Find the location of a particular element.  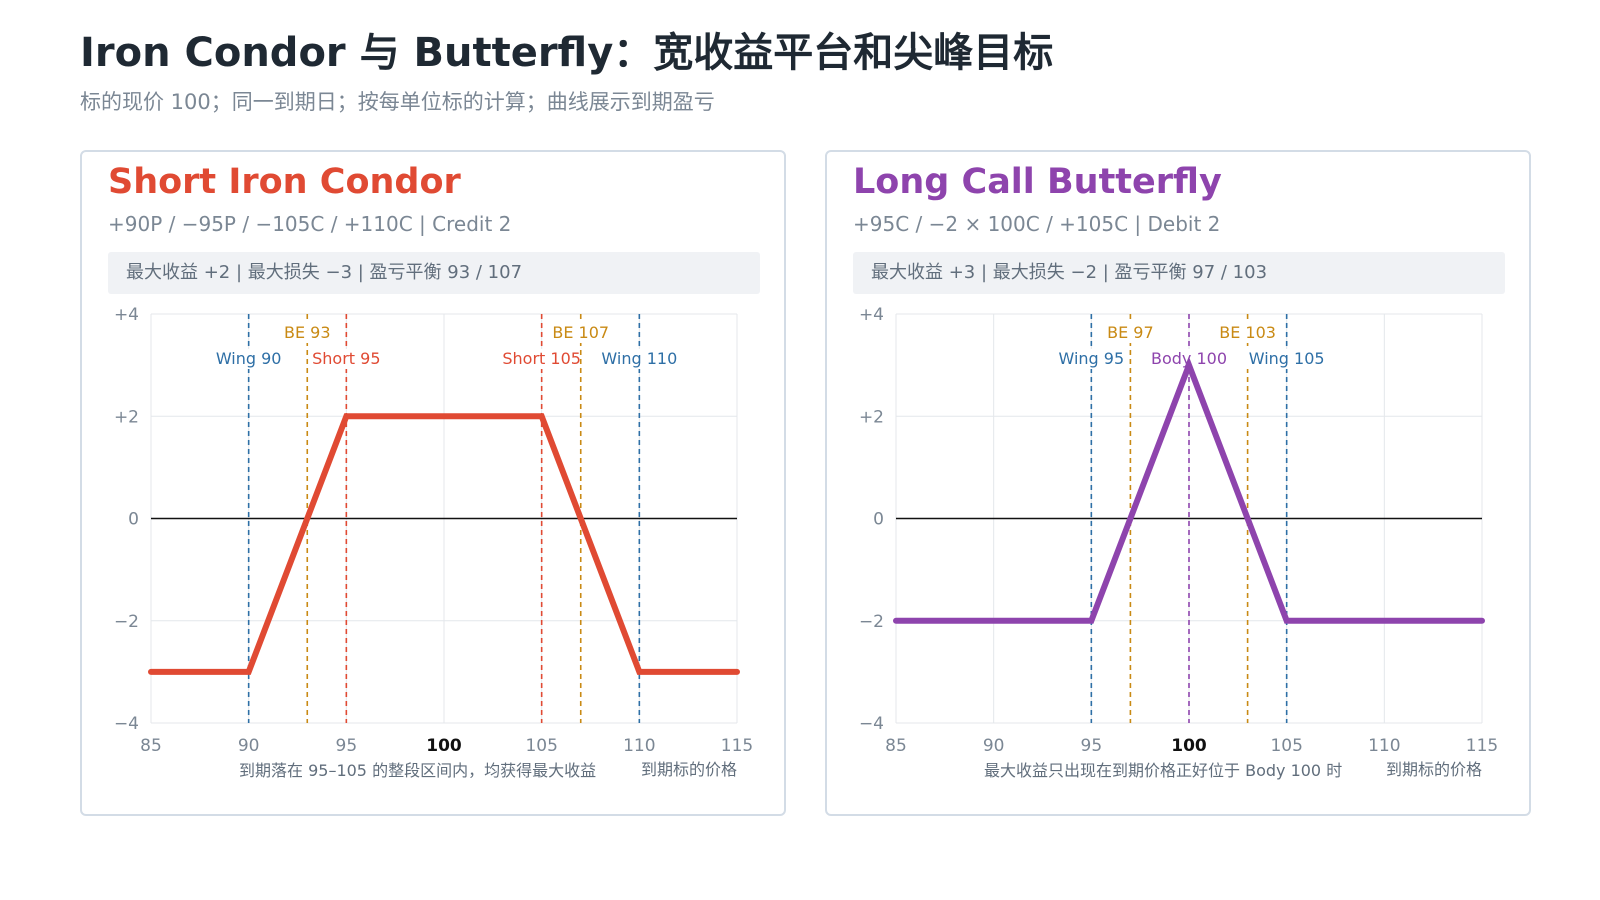

marker-label: Wing 110 is located at coordinates (639, 358).